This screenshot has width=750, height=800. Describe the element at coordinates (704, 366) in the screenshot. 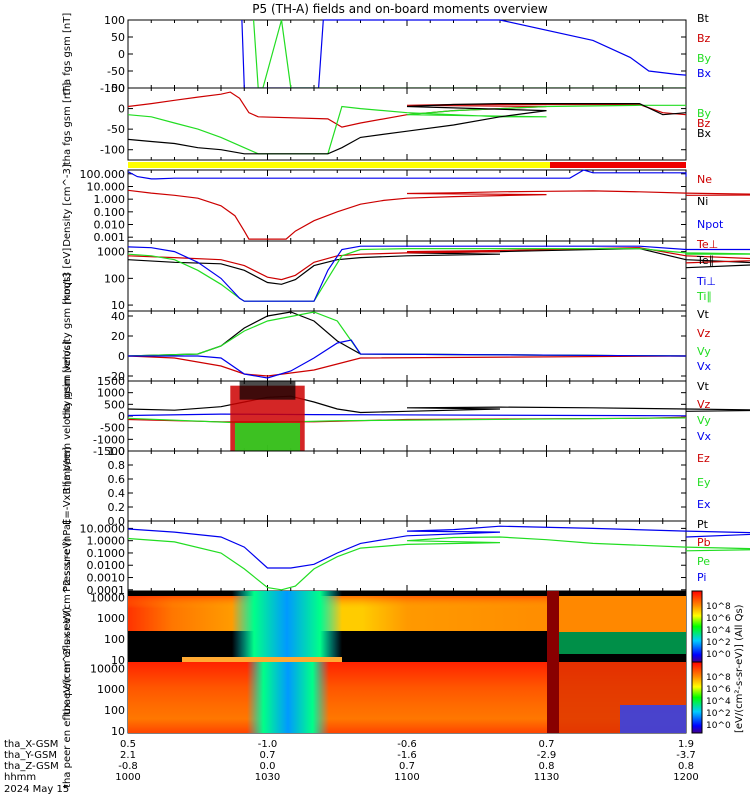

I see `legend-Vx: Vx` at that location.